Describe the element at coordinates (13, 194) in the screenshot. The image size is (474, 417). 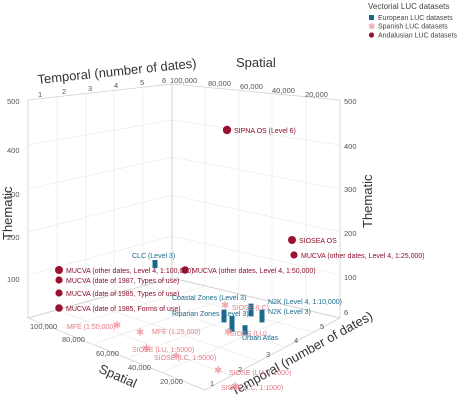
I see `tick-thematic-left-300: 300` at that location.